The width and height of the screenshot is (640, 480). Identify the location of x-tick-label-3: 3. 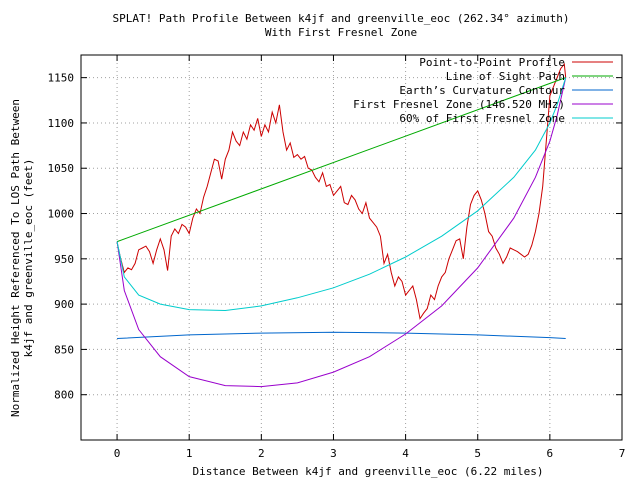
(333, 453).